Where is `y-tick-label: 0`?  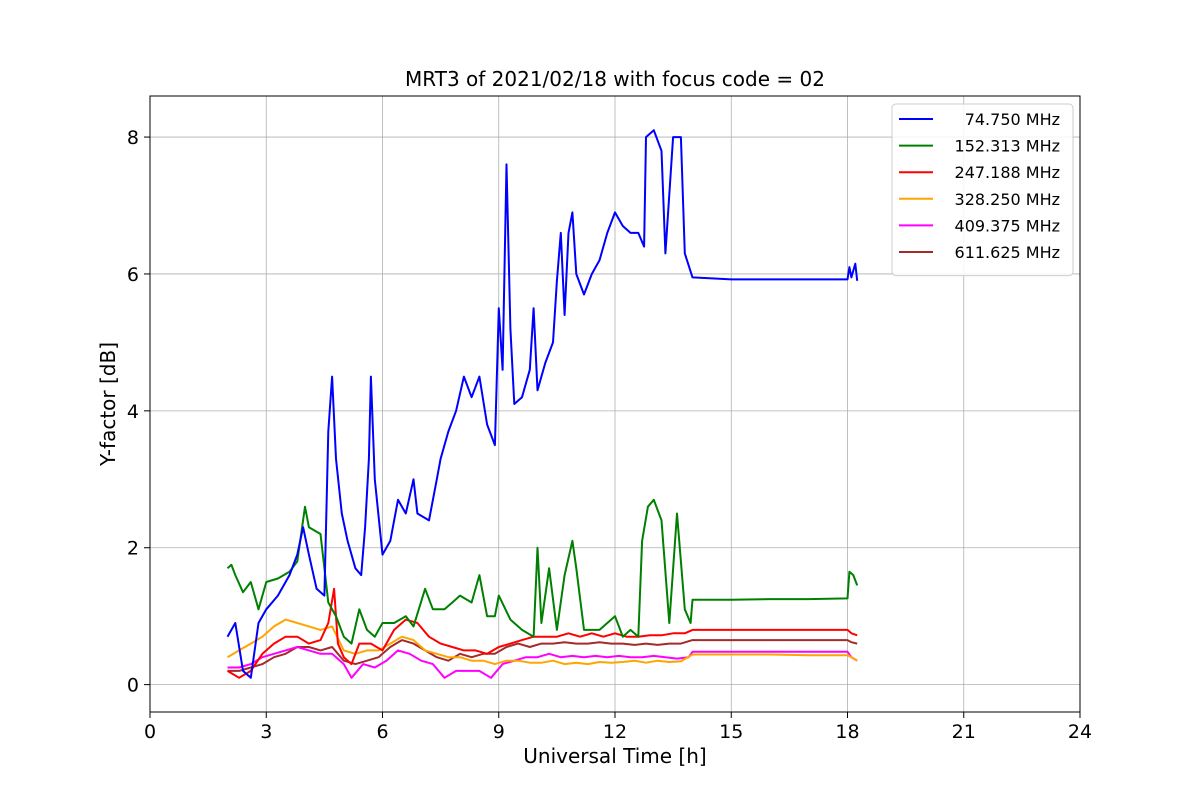 y-tick-label: 0 is located at coordinates (133, 686).